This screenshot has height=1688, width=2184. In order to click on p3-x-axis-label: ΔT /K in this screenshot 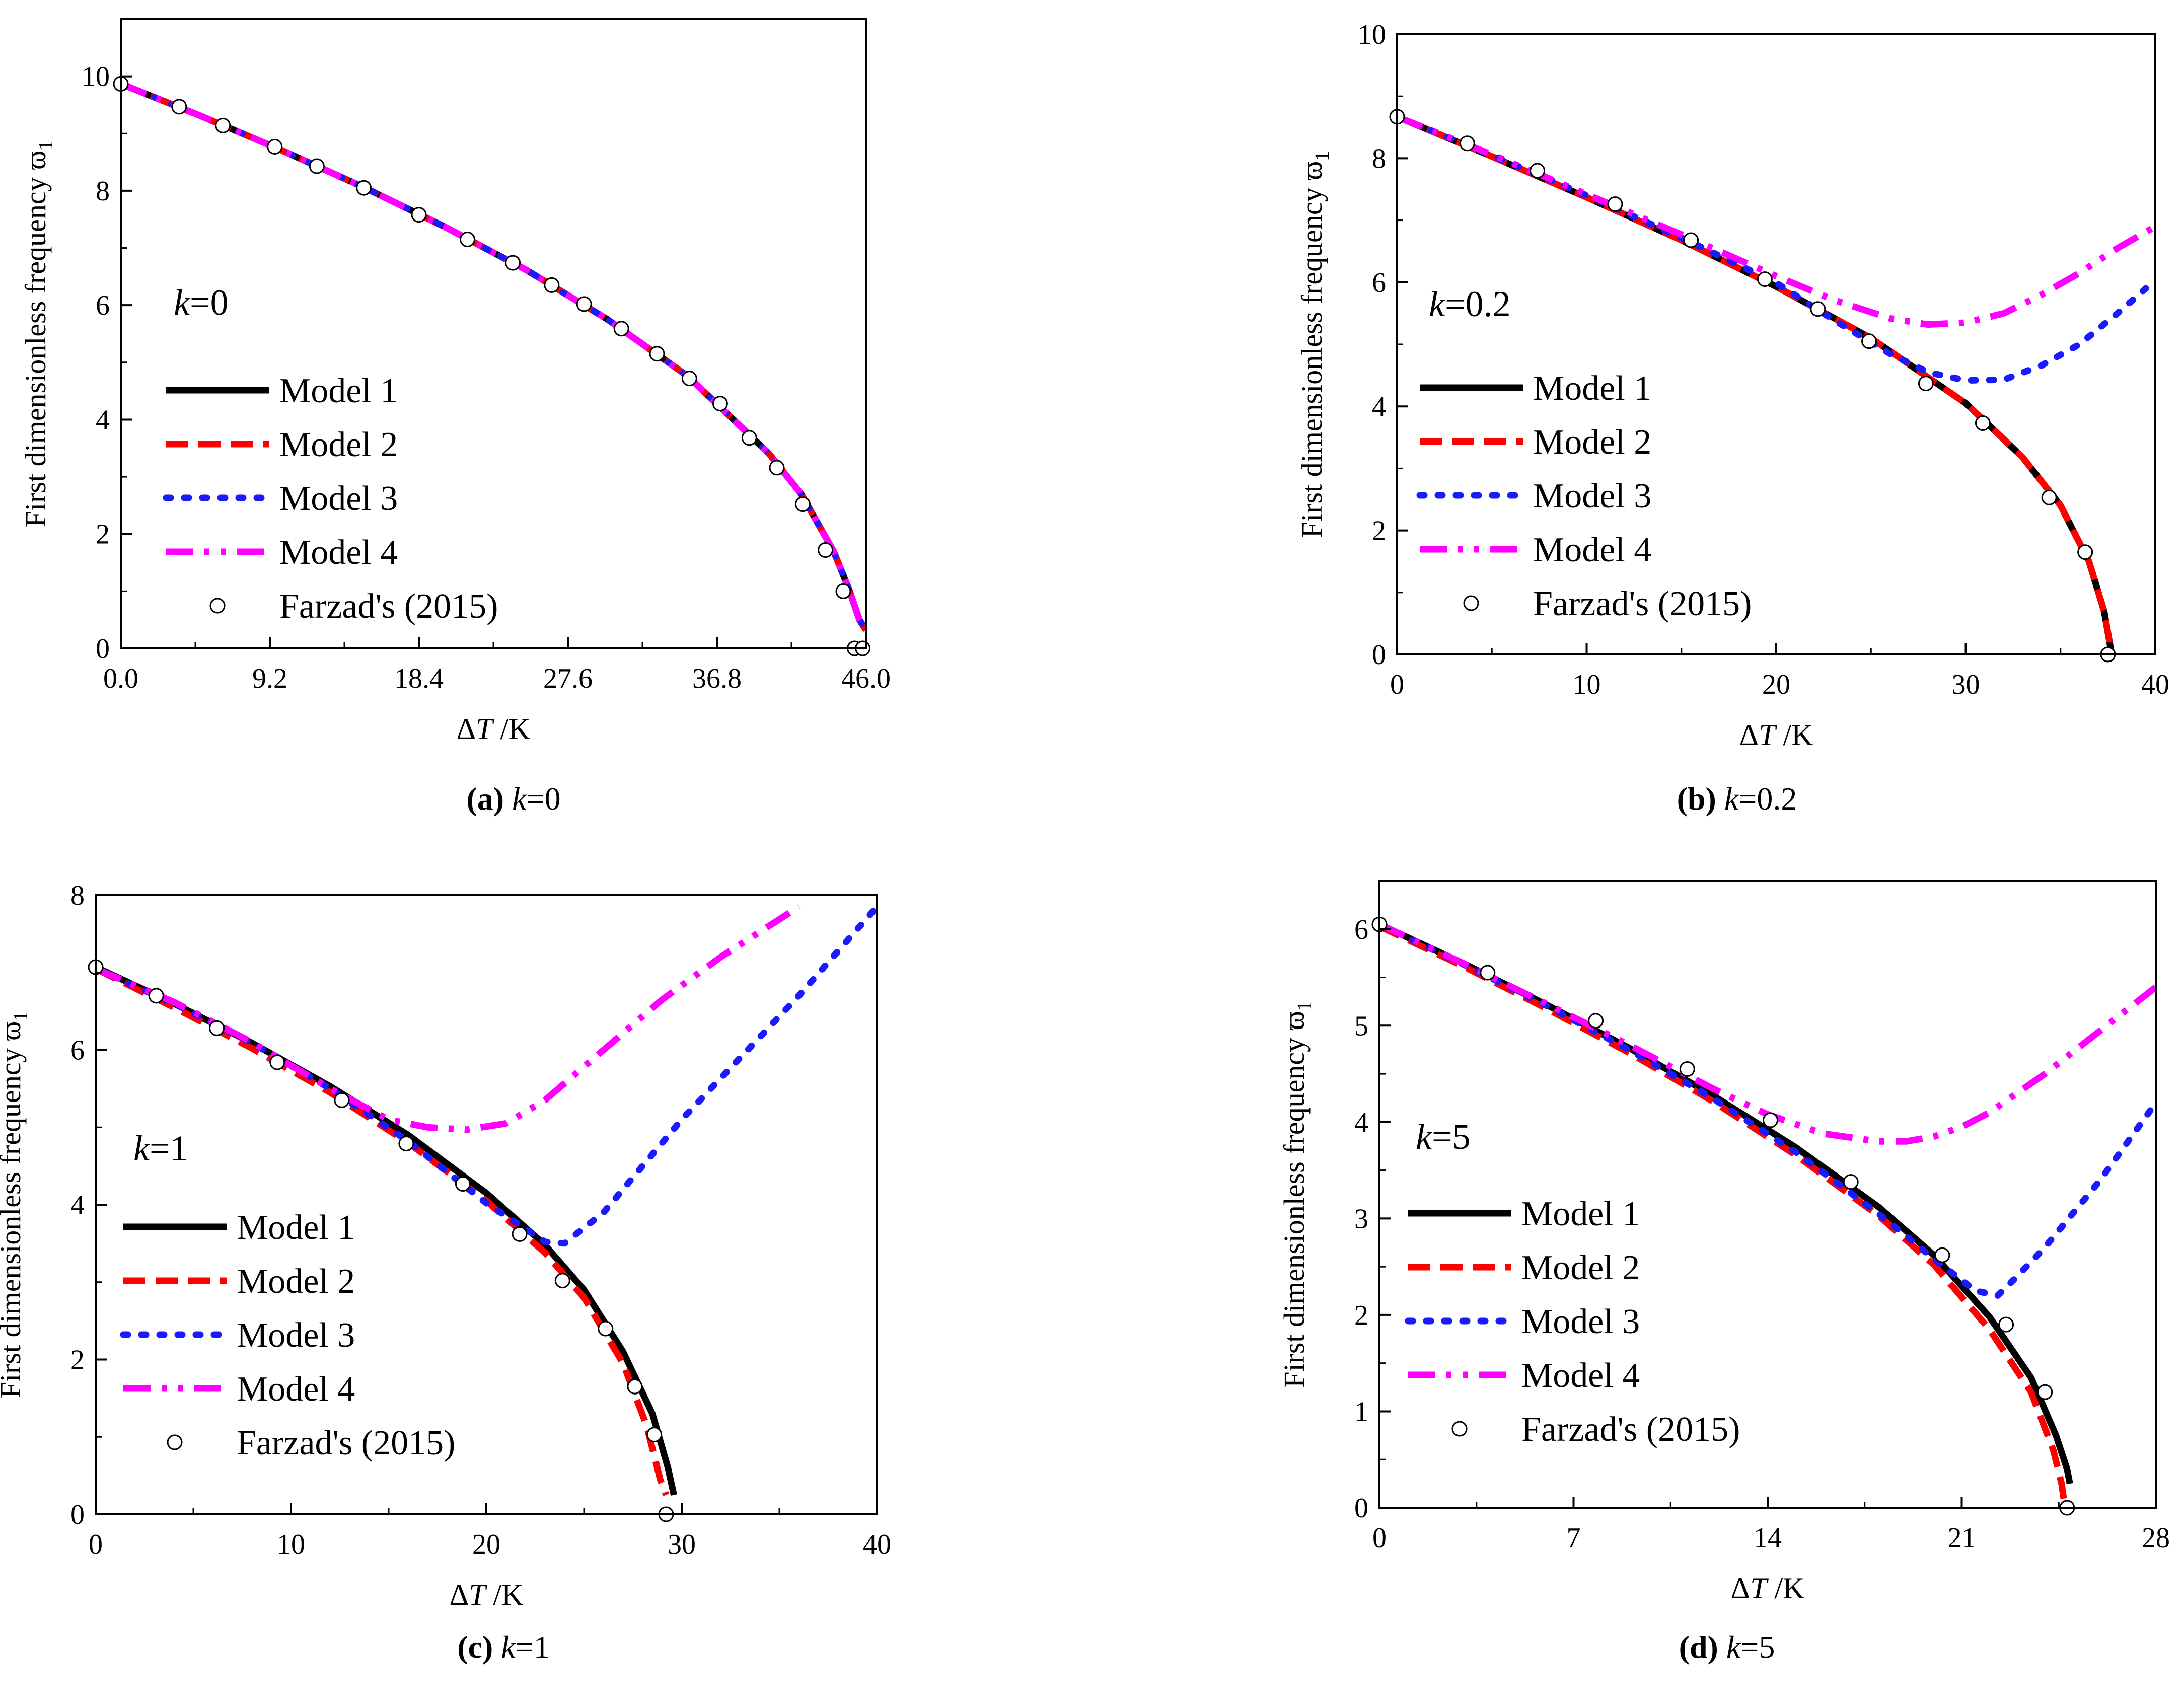, I will do `click(1768, 1588)`.